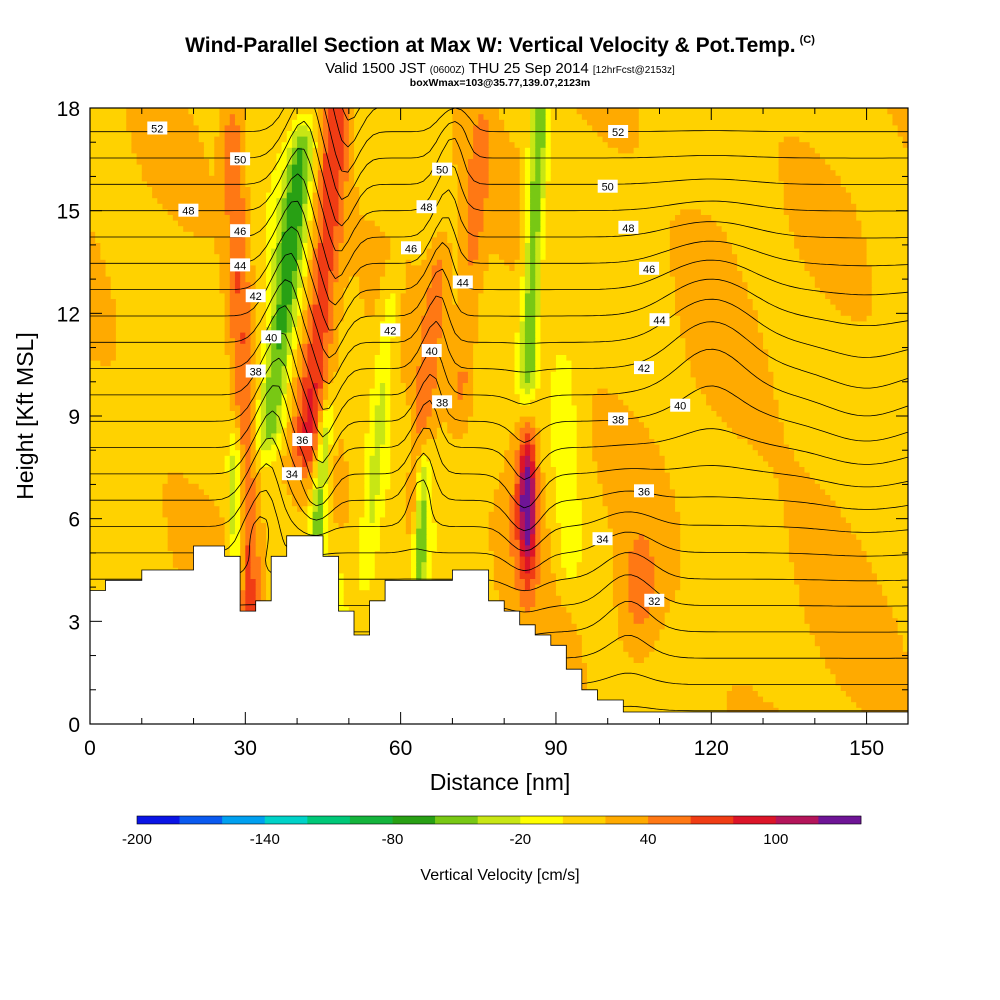 Image resolution: width=1000 pixels, height=1000 pixels. What do you see at coordinates (755, 820) in the screenshot?
I see `colorbar-swatch` at bounding box center [755, 820].